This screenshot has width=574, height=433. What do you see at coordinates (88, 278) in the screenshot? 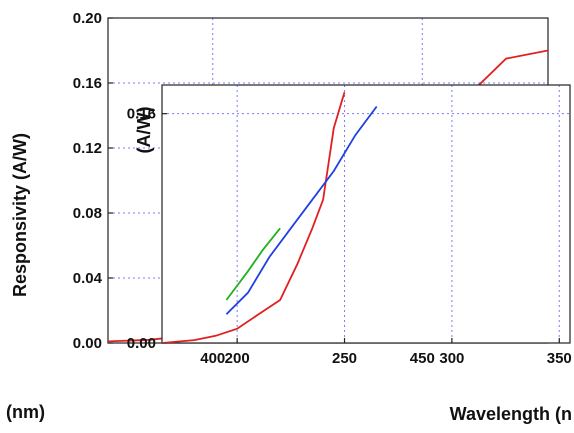
I see `y-tick-label: 0.04` at bounding box center [88, 278].